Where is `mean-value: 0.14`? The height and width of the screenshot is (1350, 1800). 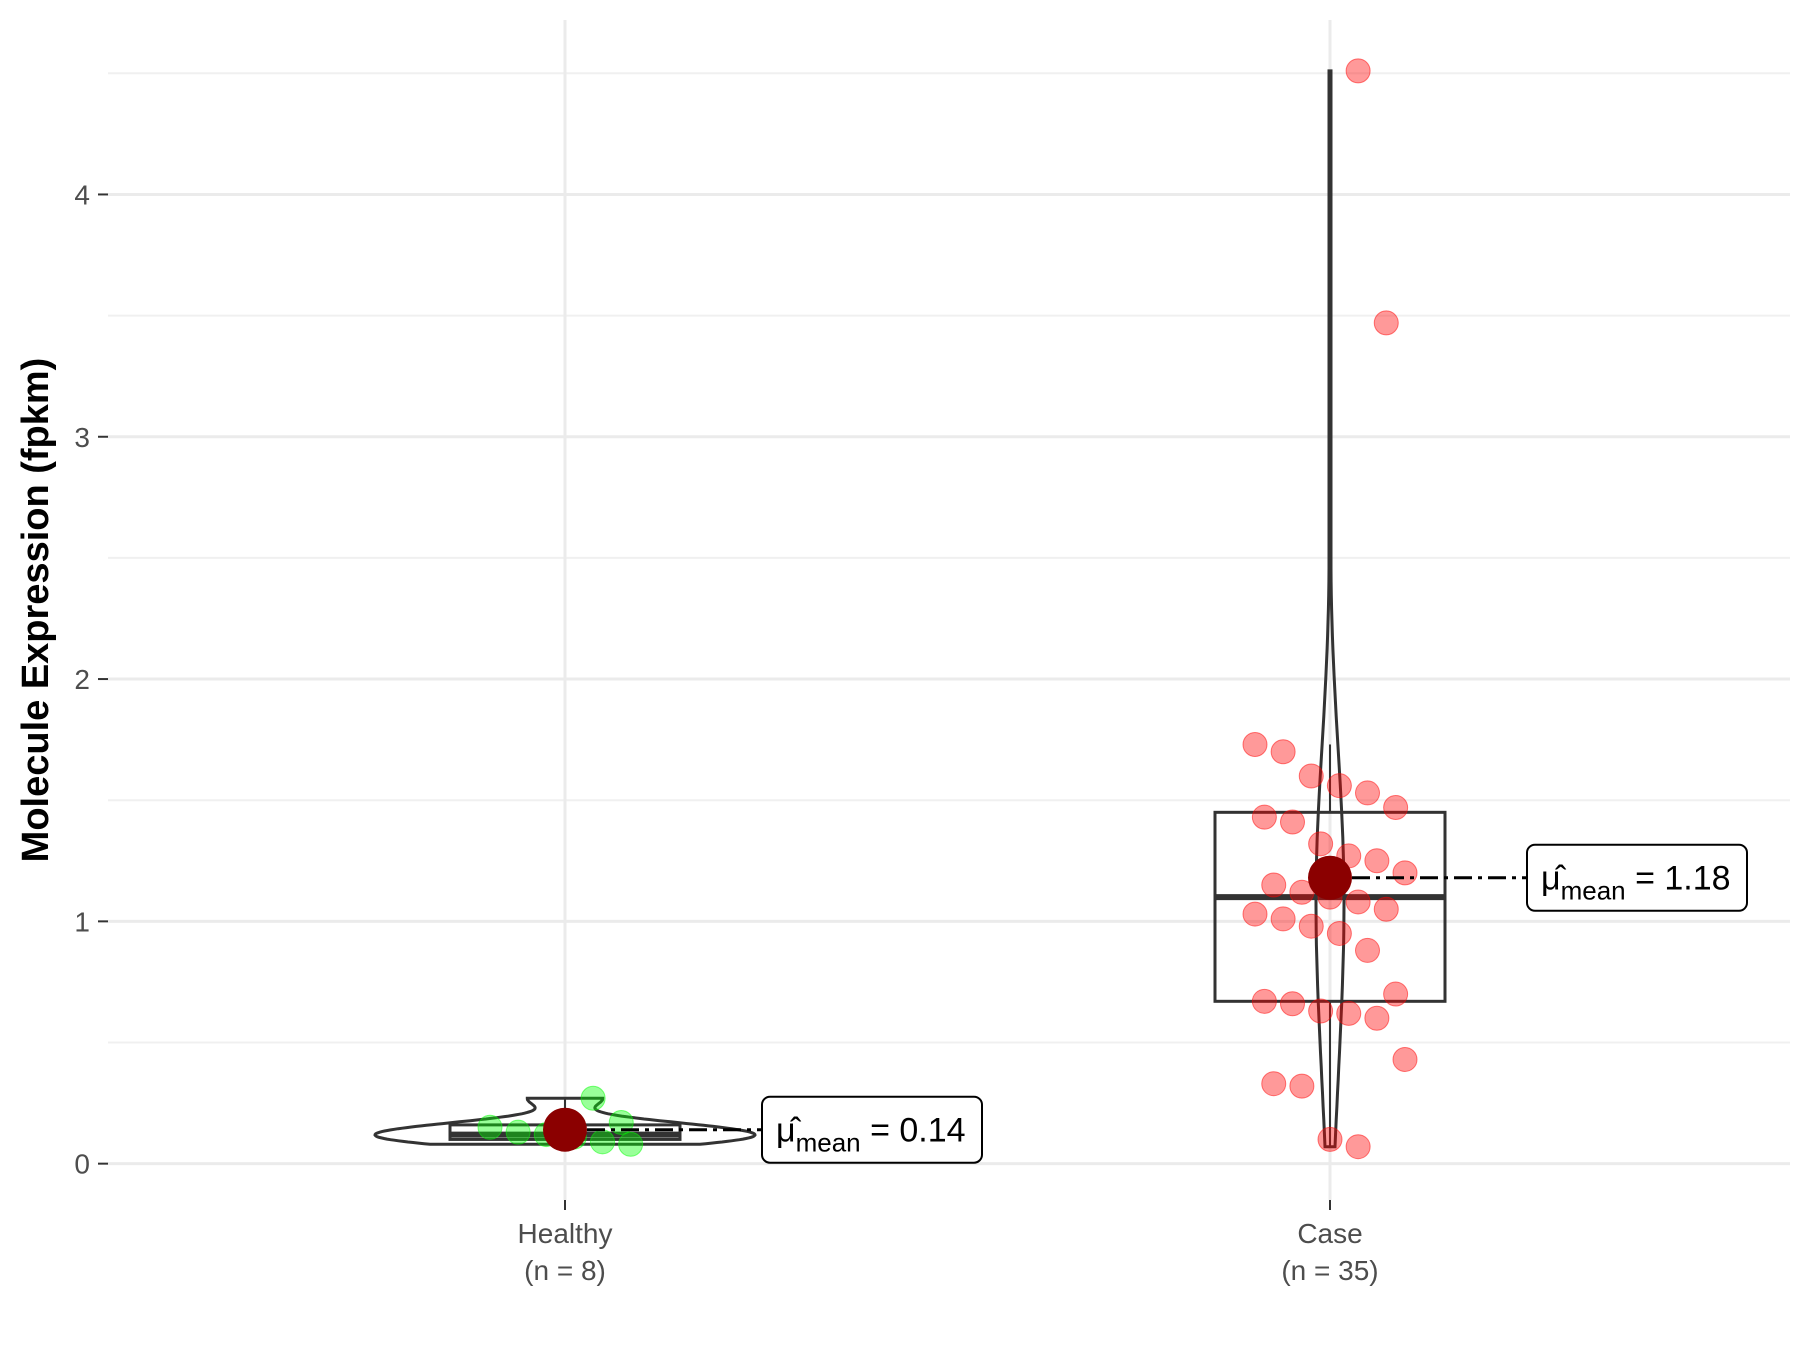
mean-value: 0.14 is located at coordinates (932, 1131).